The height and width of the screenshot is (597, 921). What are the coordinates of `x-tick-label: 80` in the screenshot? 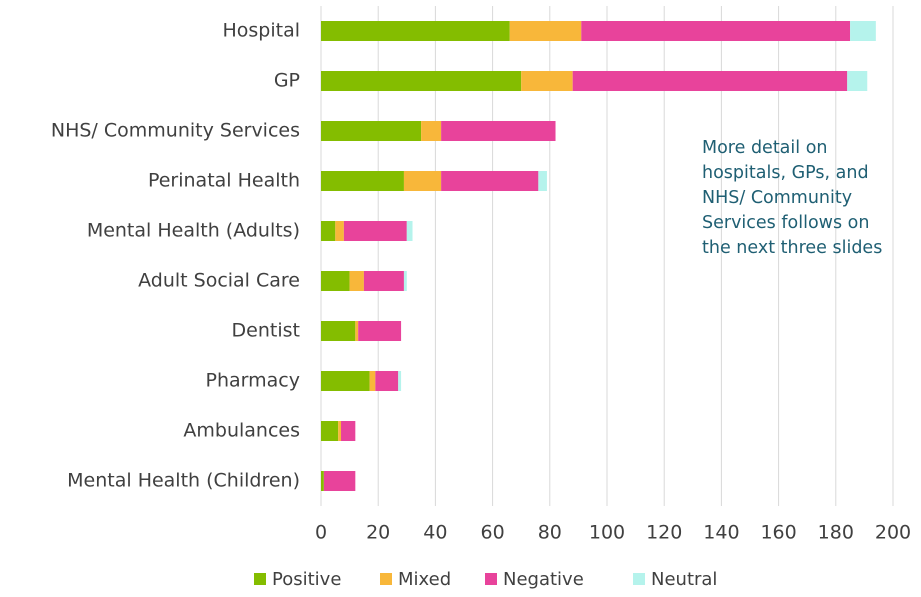 It's located at (550, 533).